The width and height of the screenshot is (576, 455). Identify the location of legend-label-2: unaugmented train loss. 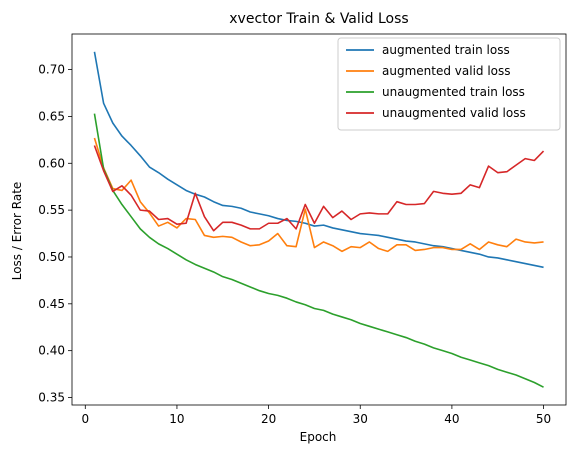
(453, 92).